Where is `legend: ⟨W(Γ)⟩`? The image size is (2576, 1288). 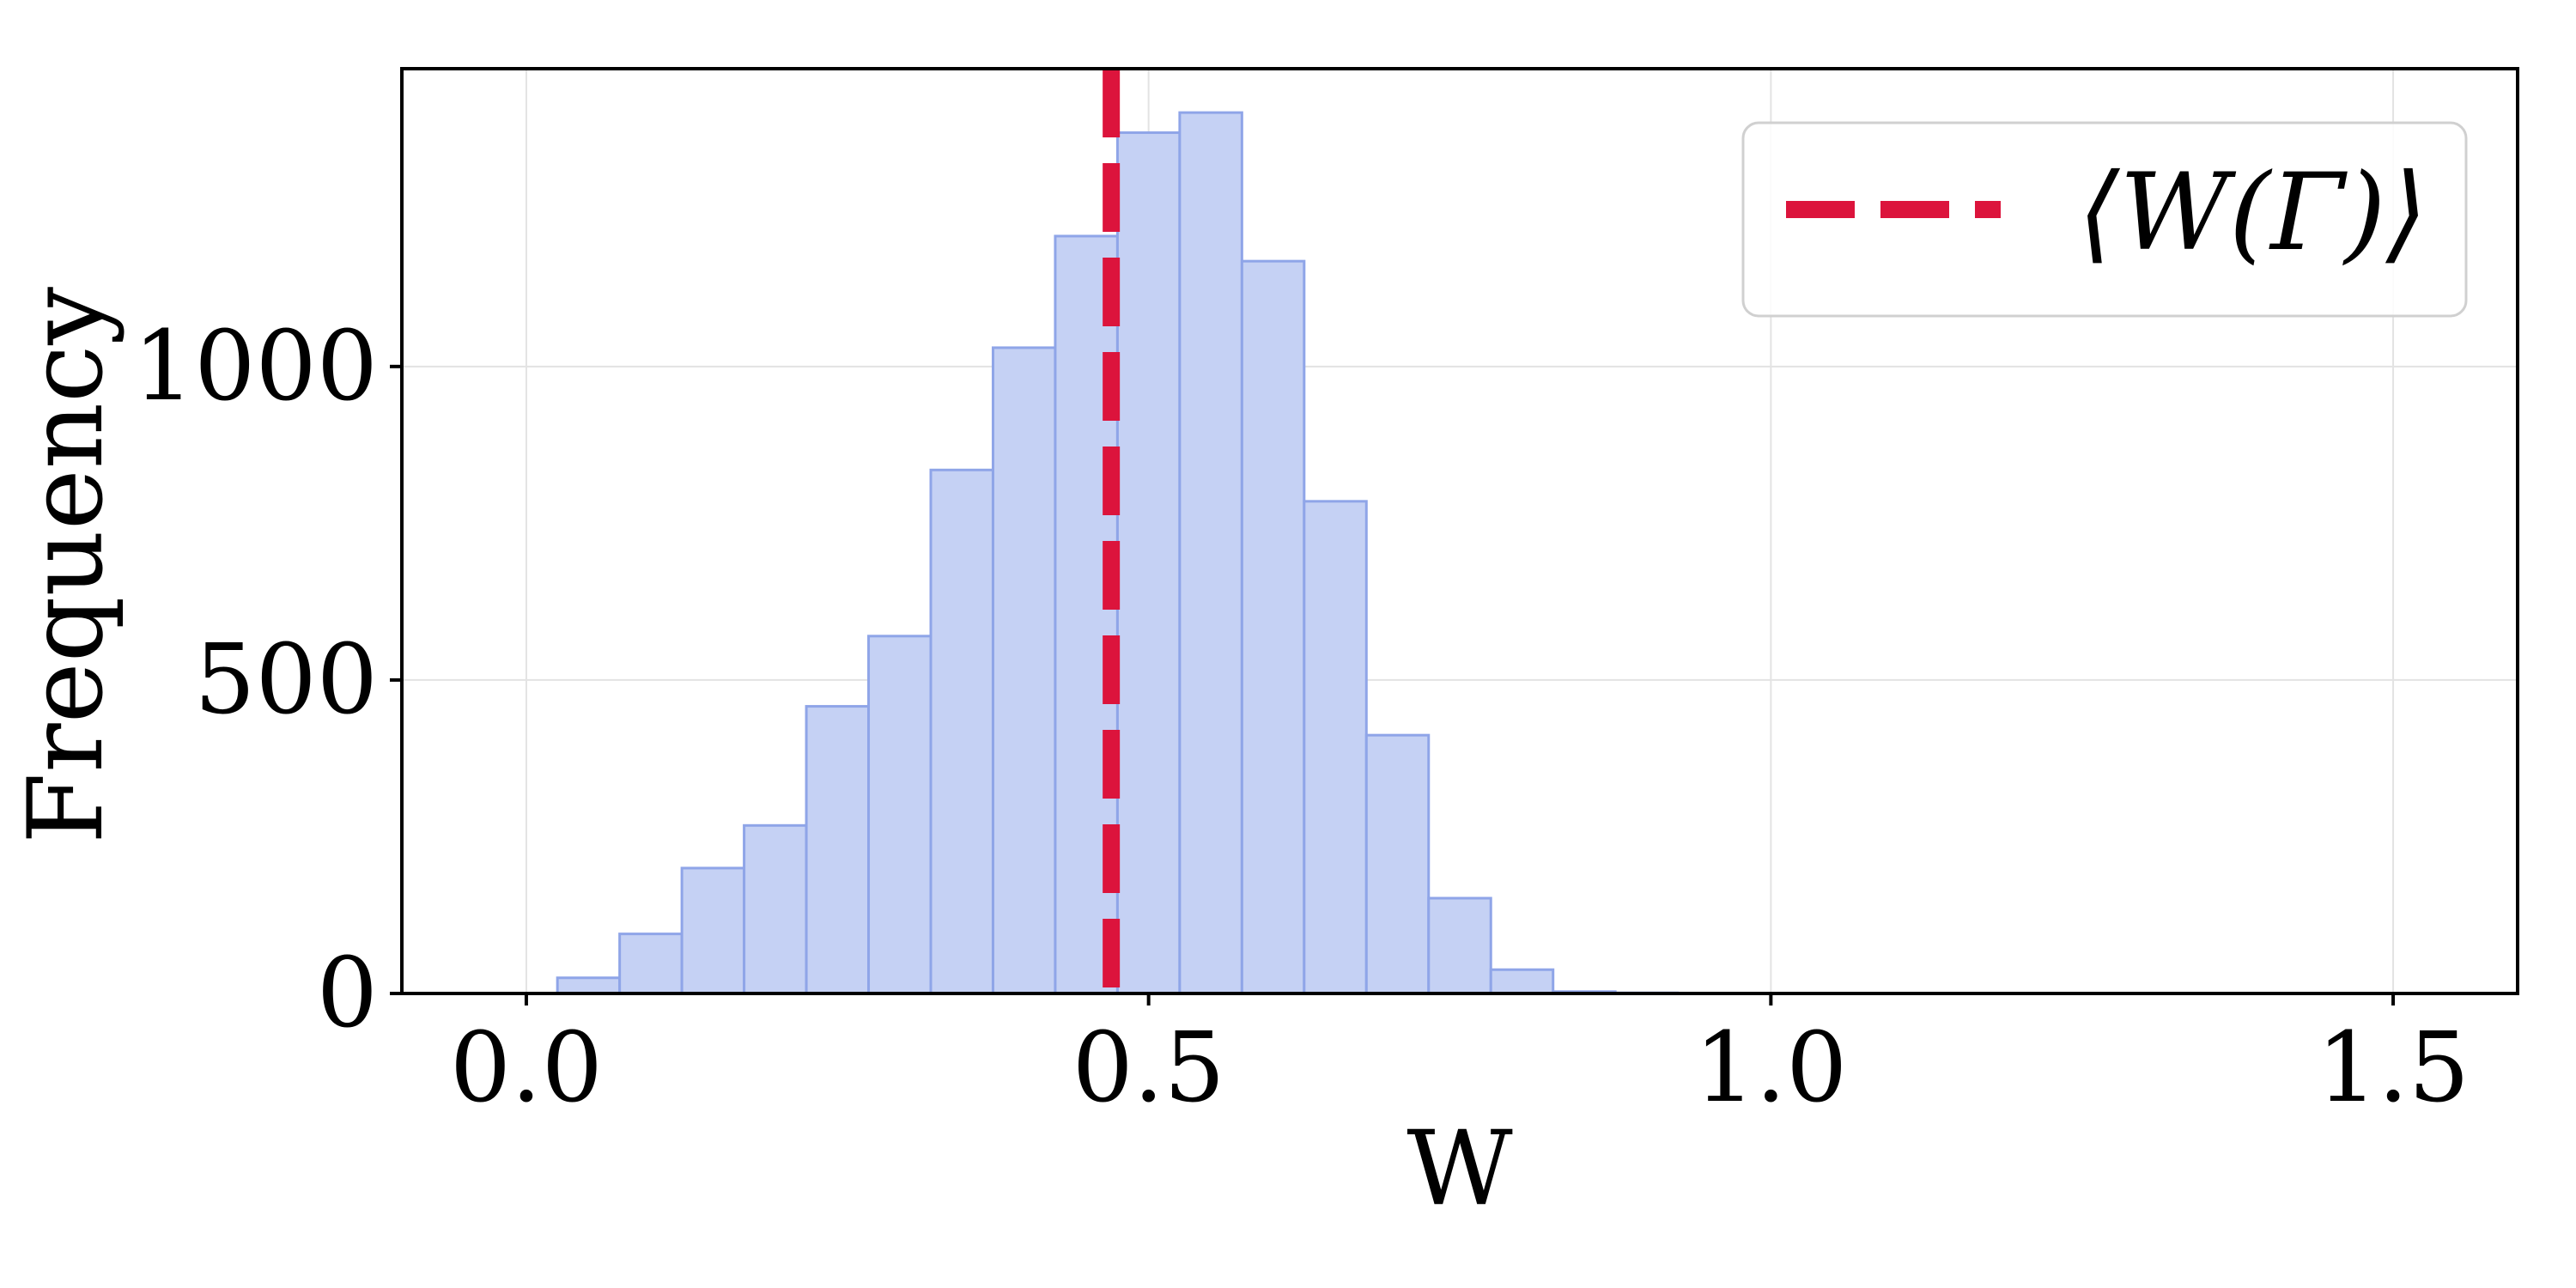 legend: ⟨W(Γ)⟩ is located at coordinates (2104, 219).